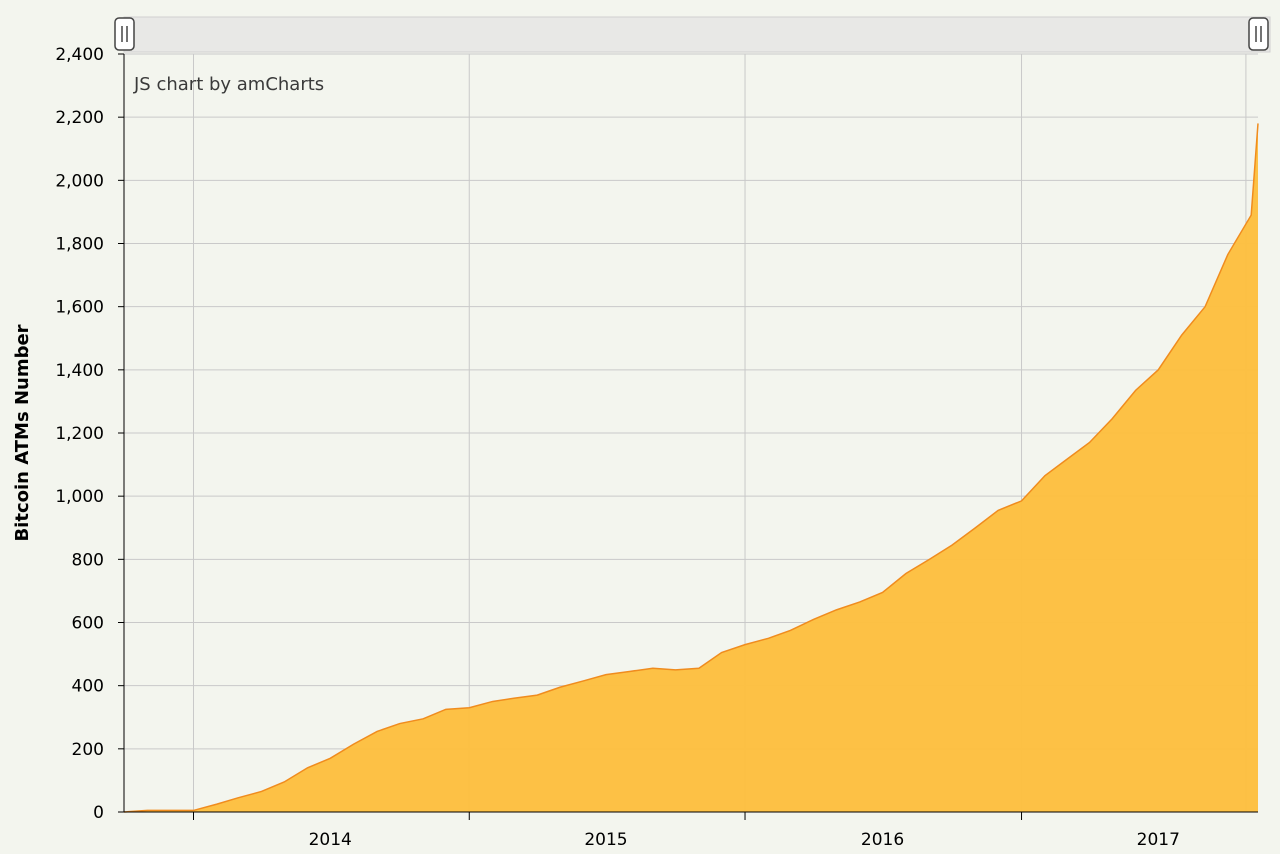 The width and height of the screenshot is (1280, 854). Describe the element at coordinates (79, 434) in the screenshot. I see `y-tick-label: 1,200` at that location.